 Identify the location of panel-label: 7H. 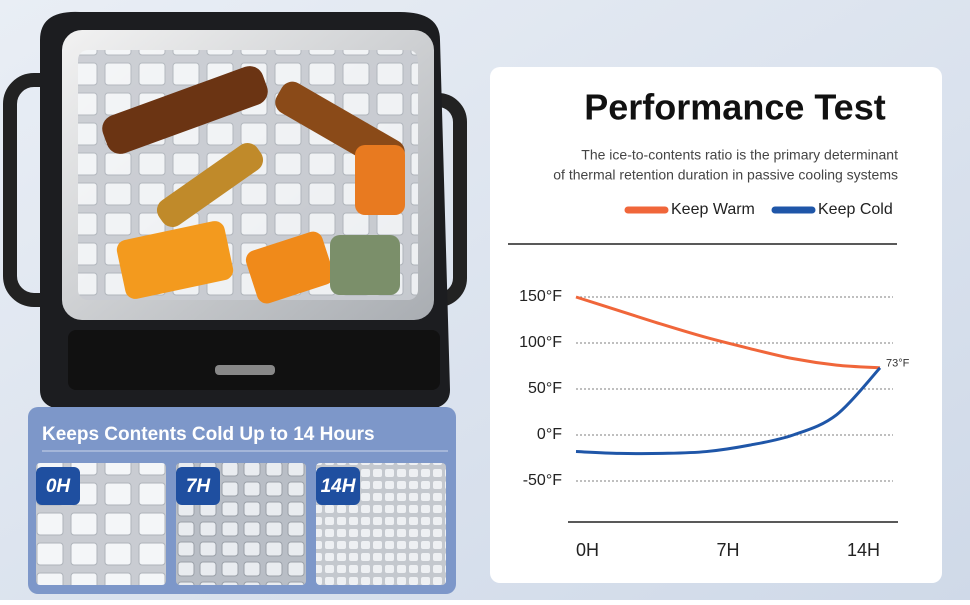
(199, 486).